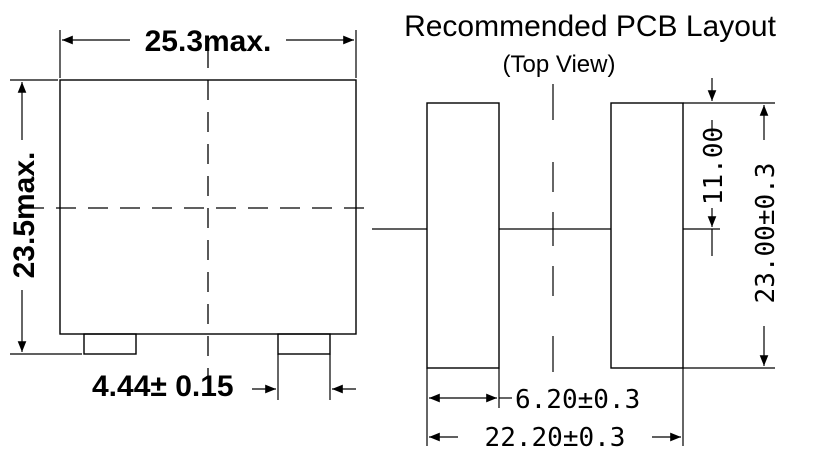  I want to click on right-terminal, so click(304, 344).